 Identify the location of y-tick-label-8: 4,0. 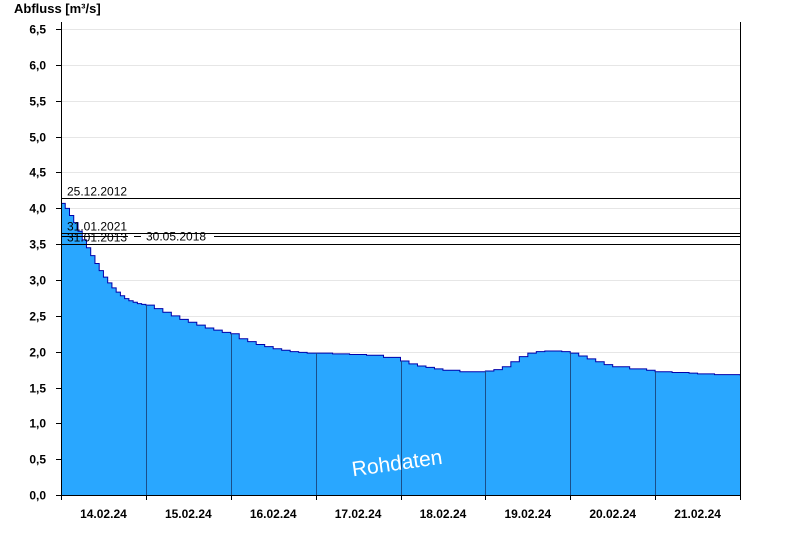
(37, 209).